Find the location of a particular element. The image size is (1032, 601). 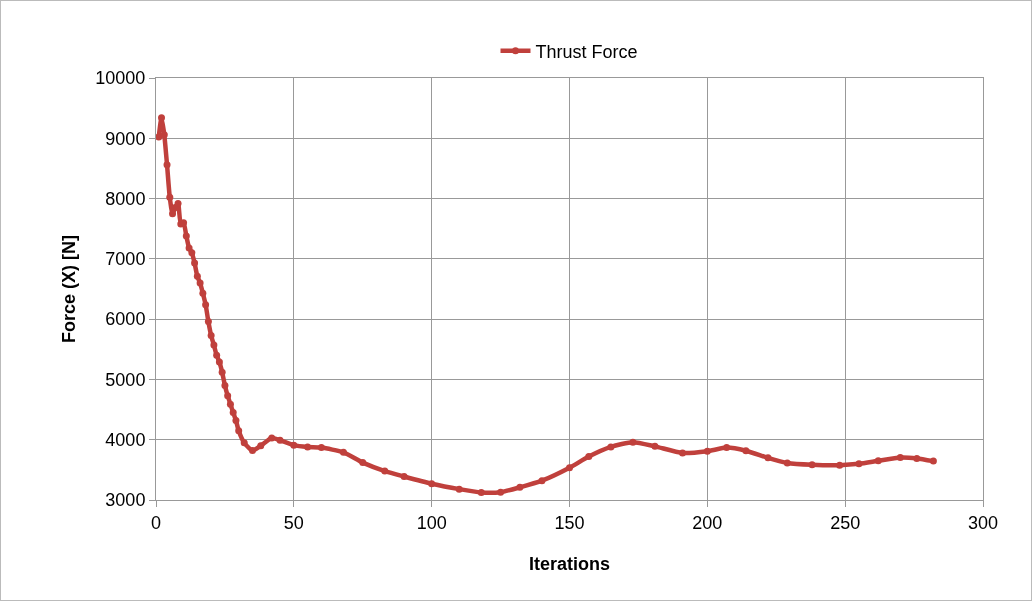

y-tick-label: 5000 is located at coordinates (125, 379).